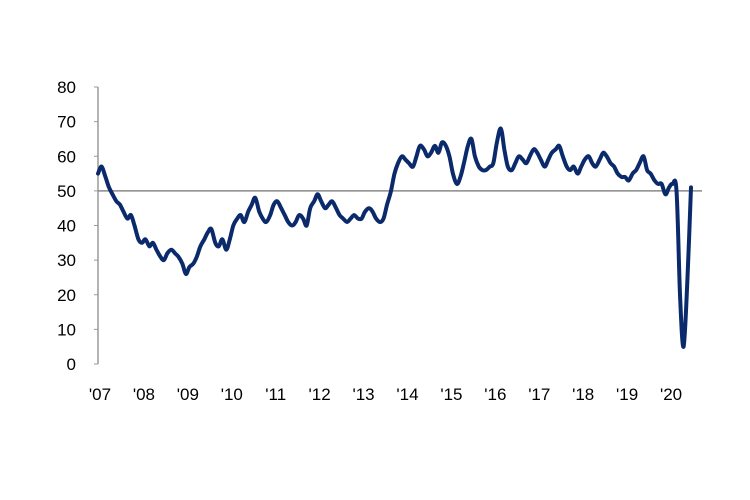  I want to click on y-tick-label: 20, so click(66, 295).